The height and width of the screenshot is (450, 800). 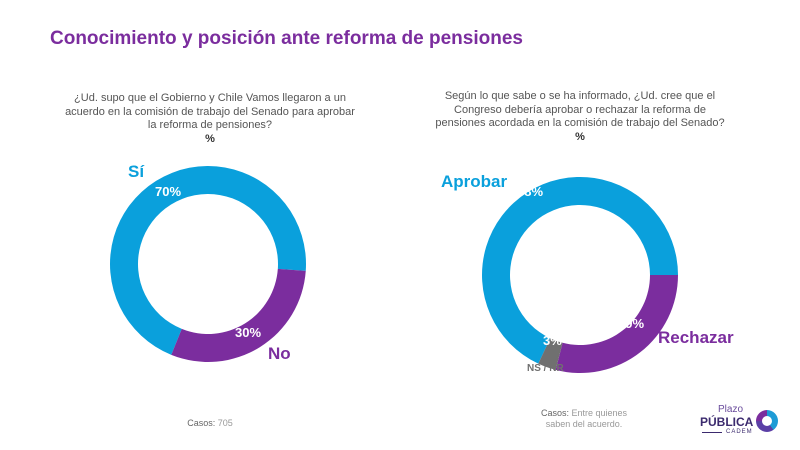 I want to click on logo-underline, so click(x=712, y=432).